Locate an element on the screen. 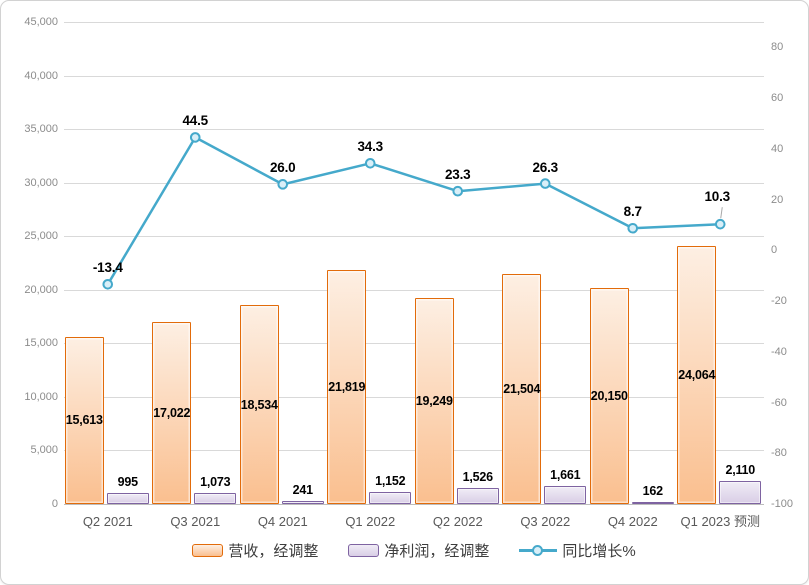 This screenshot has height=585, width=809. y-axis-right-tick: 40 is located at coordinates (777, 148).